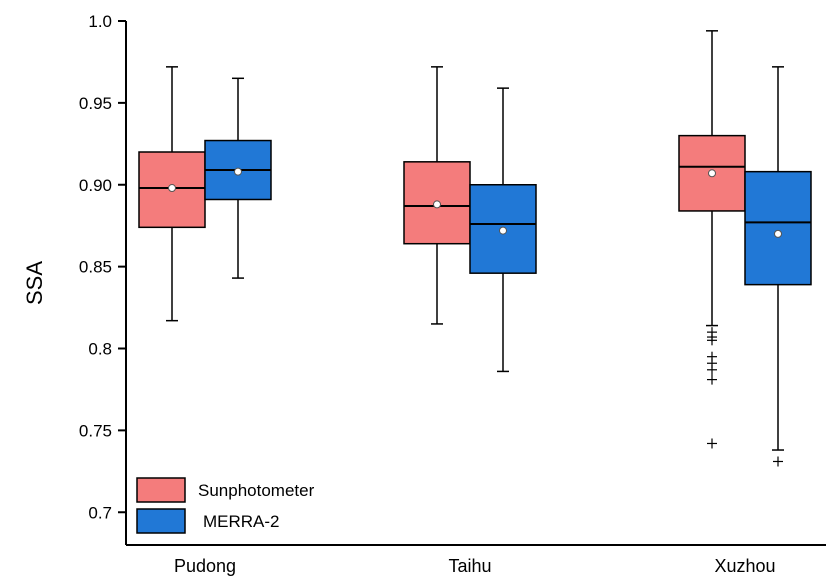 The height and width of the screenshot is (581, 826). I want to click on legend-label: Sunphotometer, so click(256, 490).